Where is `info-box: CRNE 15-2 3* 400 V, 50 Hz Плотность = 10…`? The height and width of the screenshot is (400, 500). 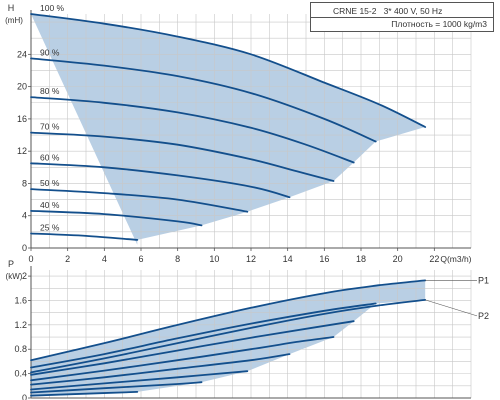 info-box: CRNE 15-2 3* 400 V, 50 Hz Плотность = 10… is located at coordinates (402, 17).